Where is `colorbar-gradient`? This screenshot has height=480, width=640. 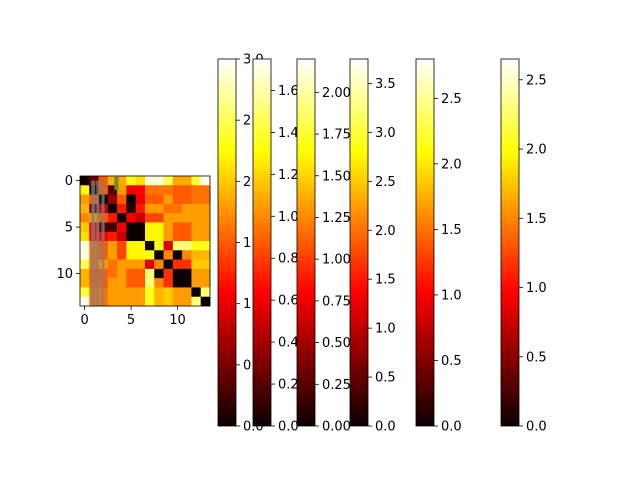 colorbar-gradient is located at coordinates (359, 242).